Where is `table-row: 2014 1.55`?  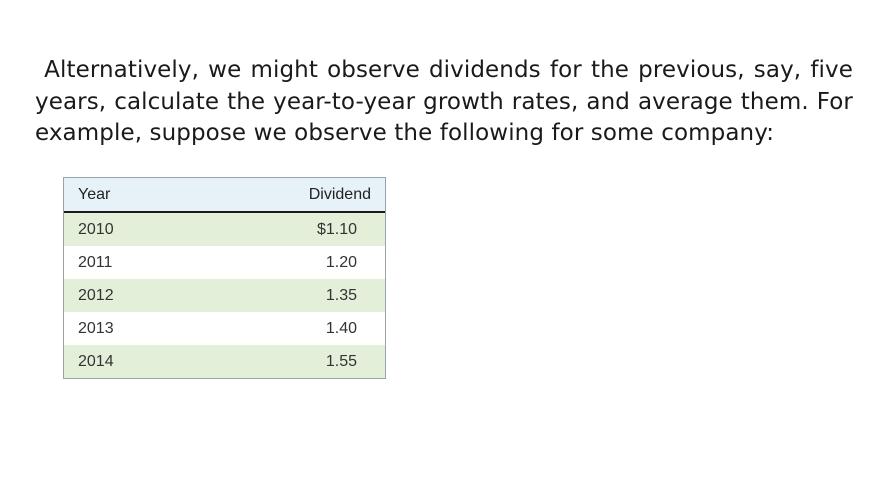 table-row: 2014 1.55 is located at coordinates (224, 361).